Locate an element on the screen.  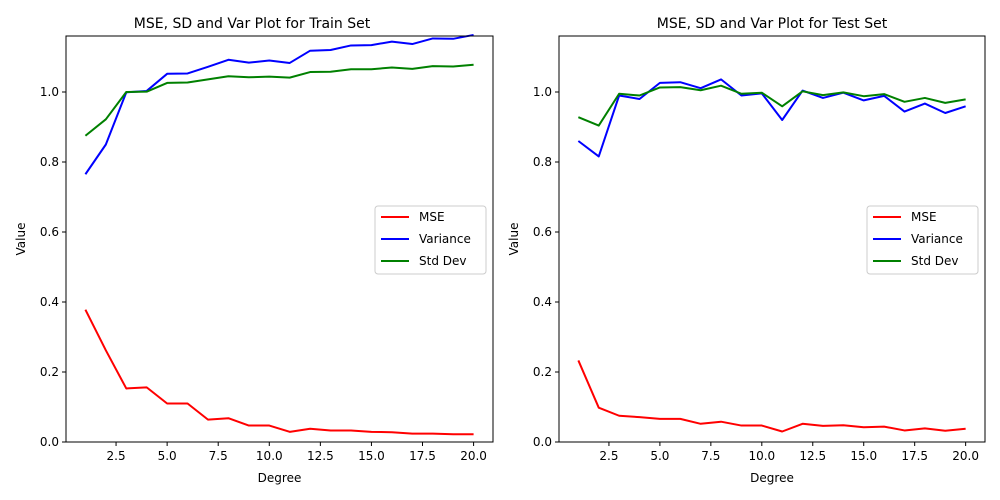
chart-train-xtick-label: 20.0 is located at coordinates (473, 456).